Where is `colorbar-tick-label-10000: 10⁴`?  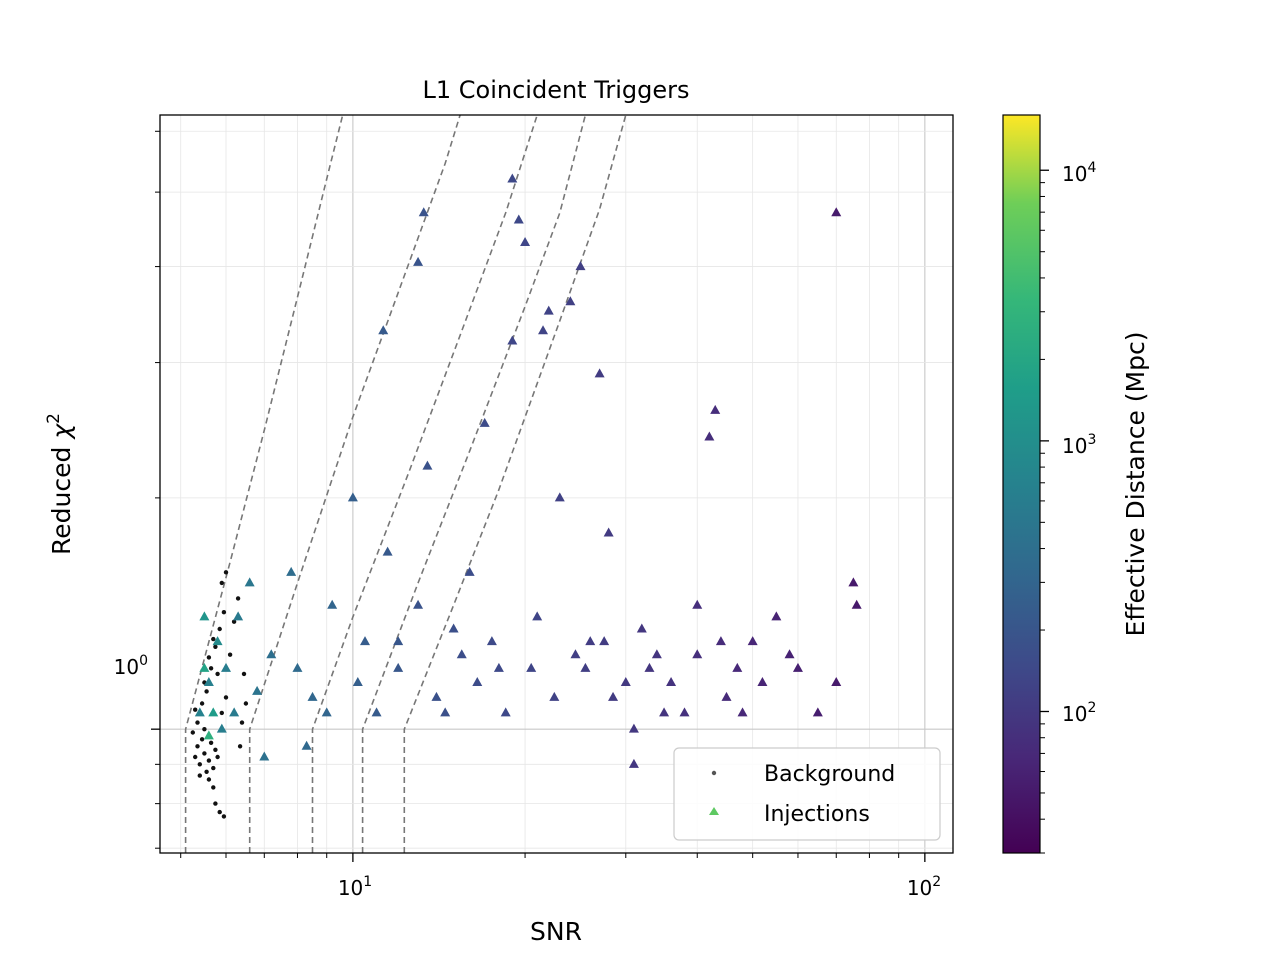 colorbar-tick-label-10000: 10⁴ is located at coordinates (1079, 173).